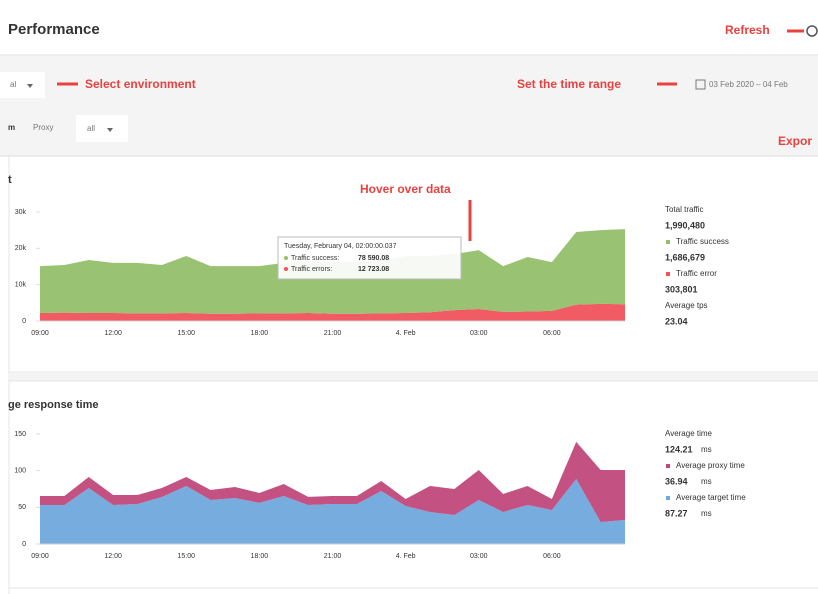  What do you see at coordinates (20, 434) in the screenshot?
I see `y-tick-label: 150` at bounding box center [20, 434].